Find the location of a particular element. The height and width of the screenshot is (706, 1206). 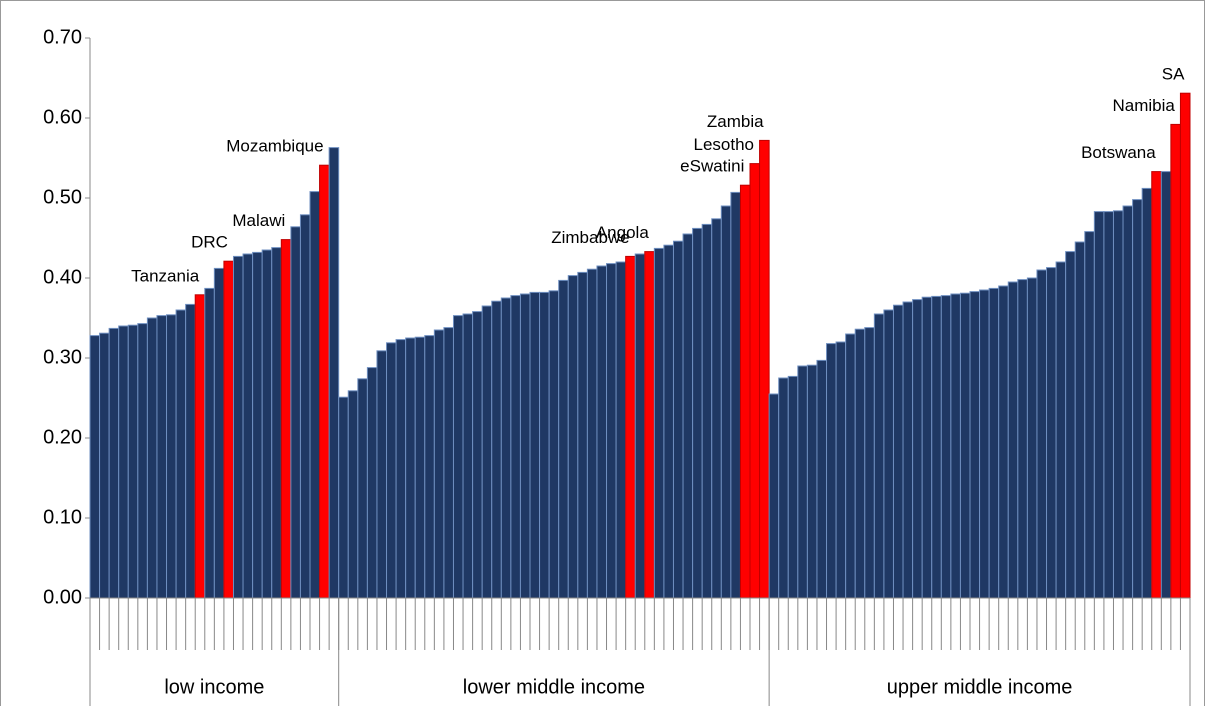

bar-label: Angola is located at coordinates (622, 232).